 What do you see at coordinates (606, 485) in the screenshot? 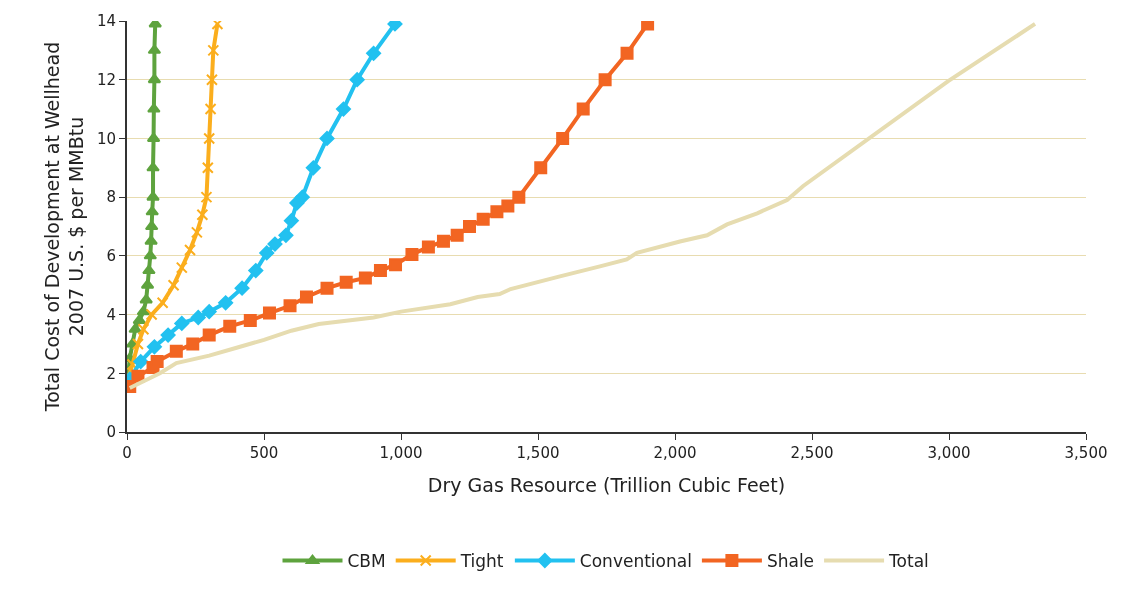
I see `x-axis-title: Dry Gas Resource (Trillion Cubic Feet)` at bounding box center [606, 485].